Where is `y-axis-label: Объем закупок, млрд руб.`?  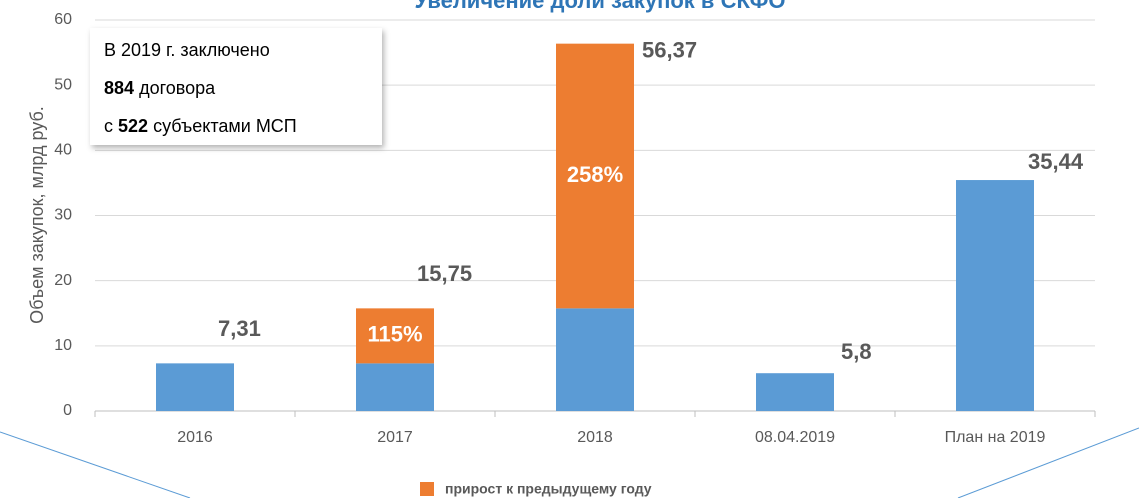 y-axis-label: Объем закупок, млрд руб. is located at coordinates (37, 215).